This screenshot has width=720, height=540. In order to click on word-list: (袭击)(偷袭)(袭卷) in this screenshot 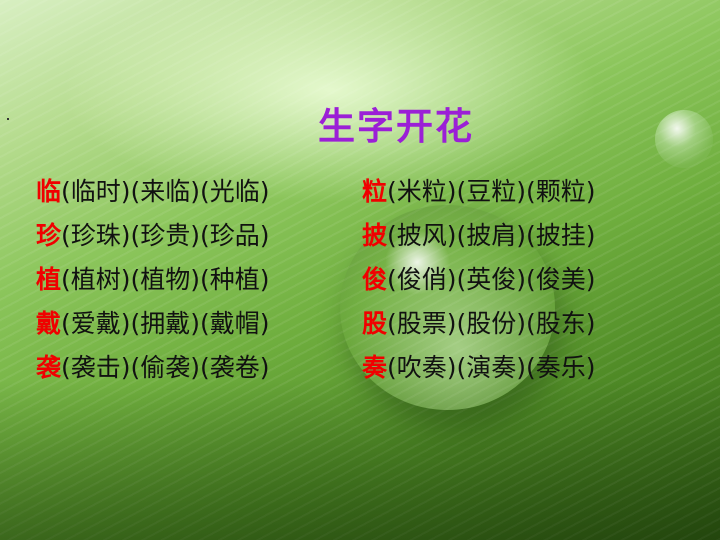, I will do `click(165, 367)`.